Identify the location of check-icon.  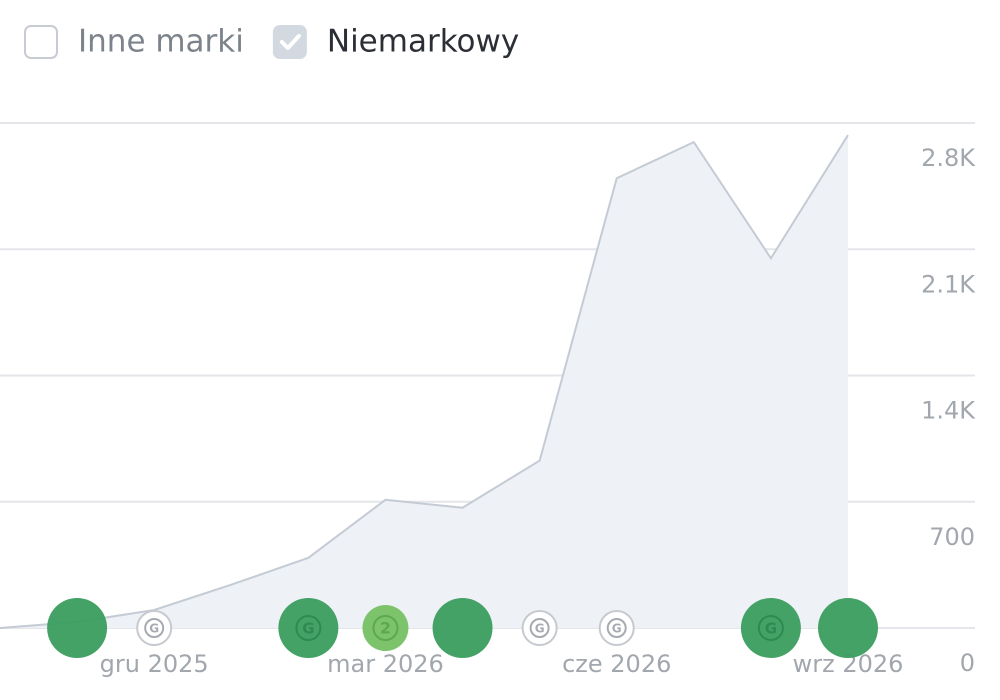
(290, 42).